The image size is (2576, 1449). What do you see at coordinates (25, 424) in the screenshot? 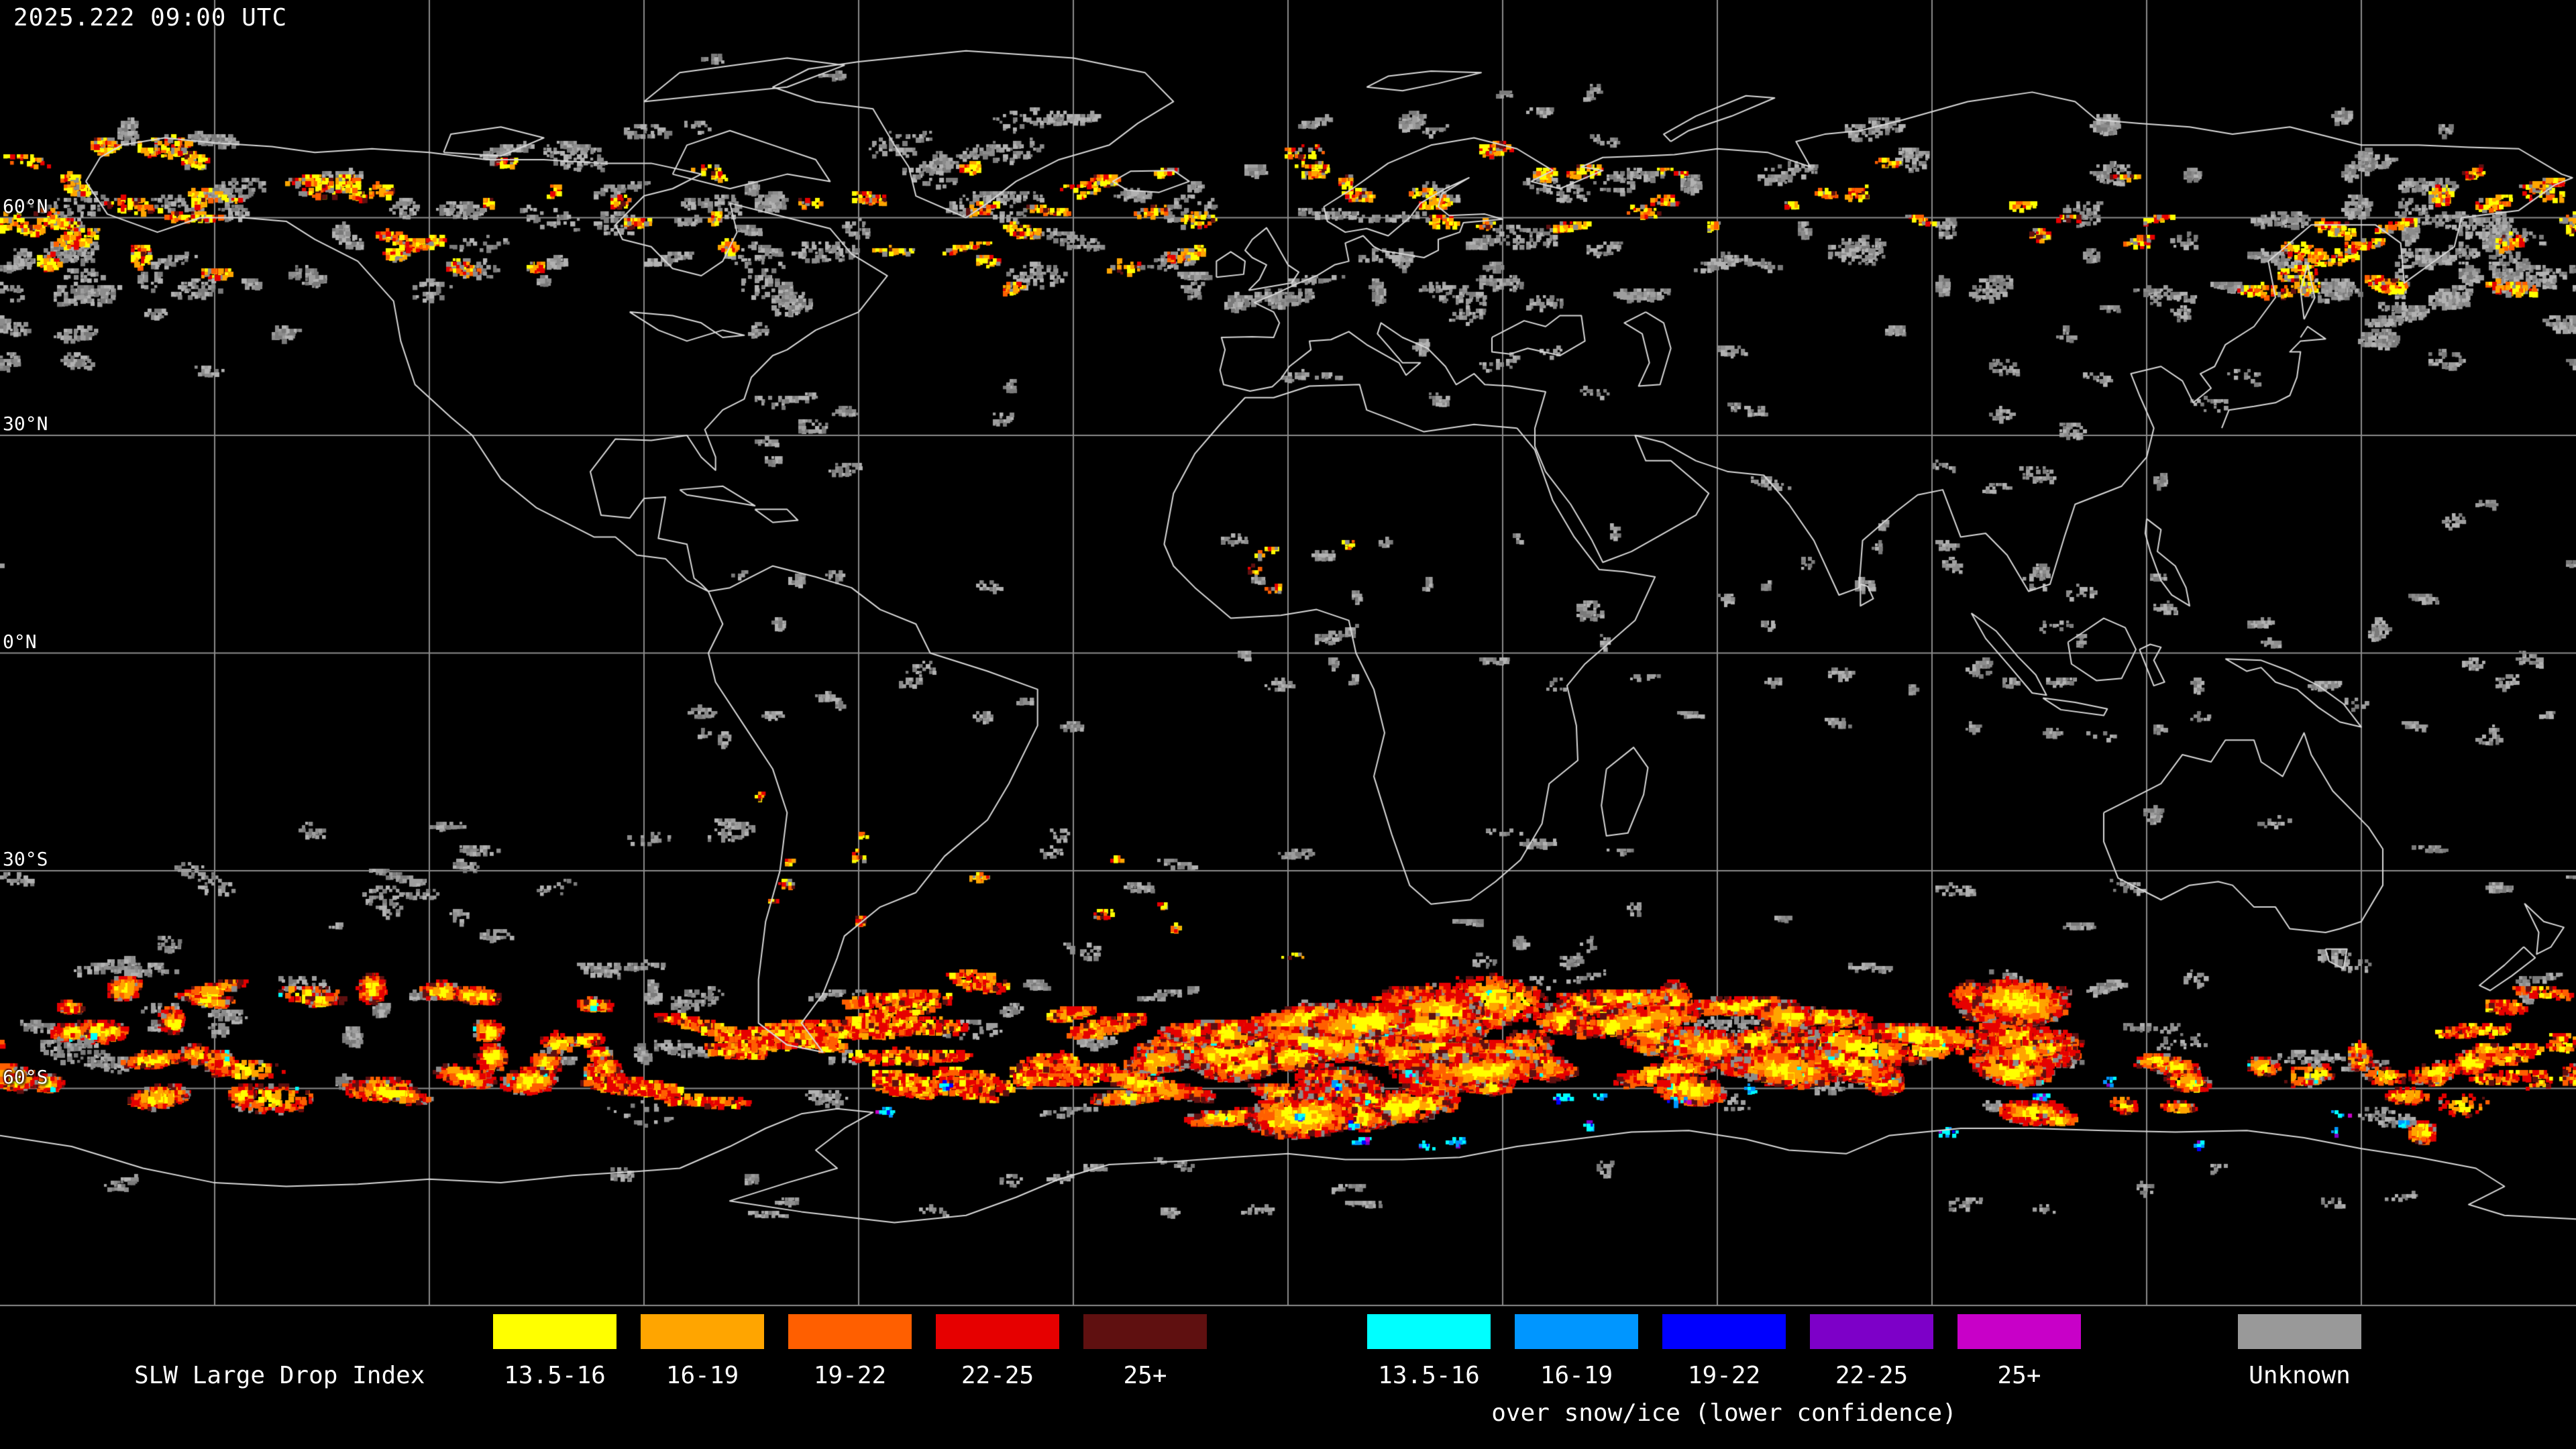
I see `lat-label: 30°N` at bounding box center [25, 424].